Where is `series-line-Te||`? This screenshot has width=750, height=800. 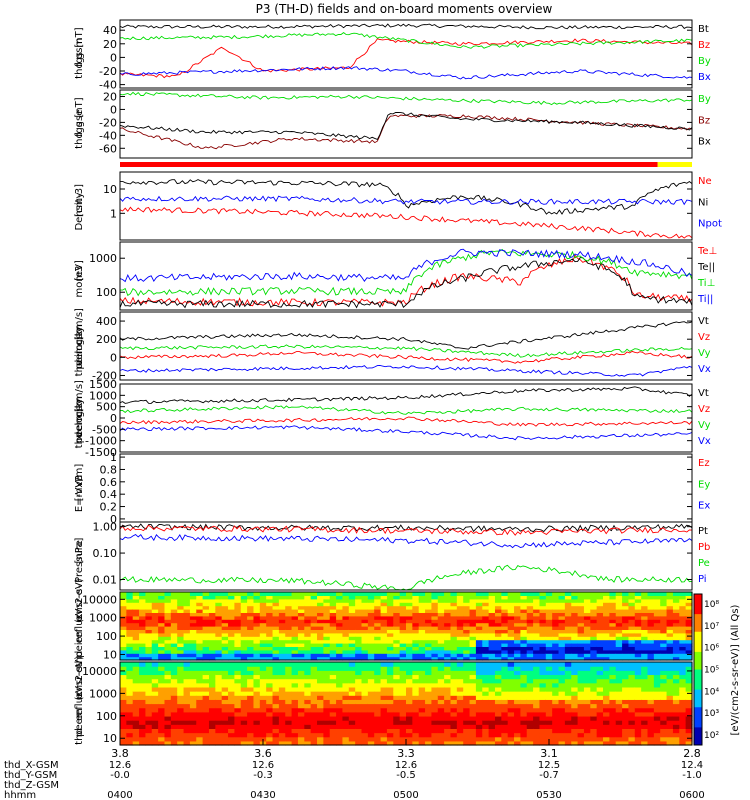 series-line-Te|| is located at coordinates (406, 283).